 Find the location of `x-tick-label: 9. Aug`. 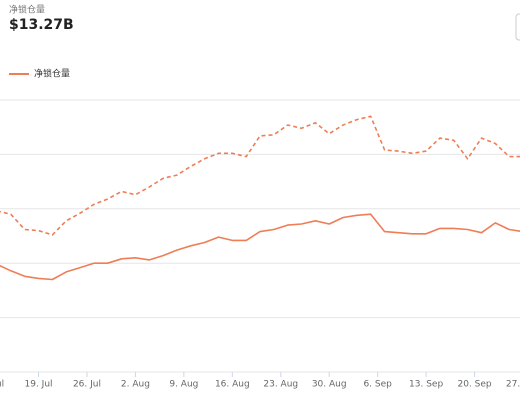

x-tick-label: 9. Aug is located at coordinates (183, 385).